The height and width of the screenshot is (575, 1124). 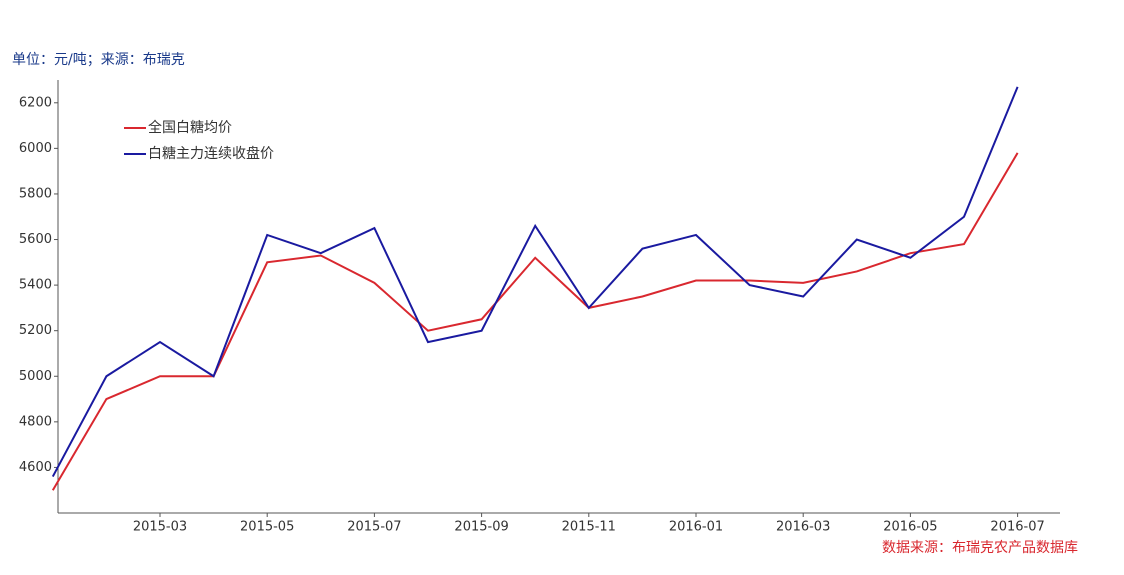 What do you see at coordinates (374, 527) in the screenshot?
I see `x-tick-label: 2015-07` at bounding box center [374, 527].